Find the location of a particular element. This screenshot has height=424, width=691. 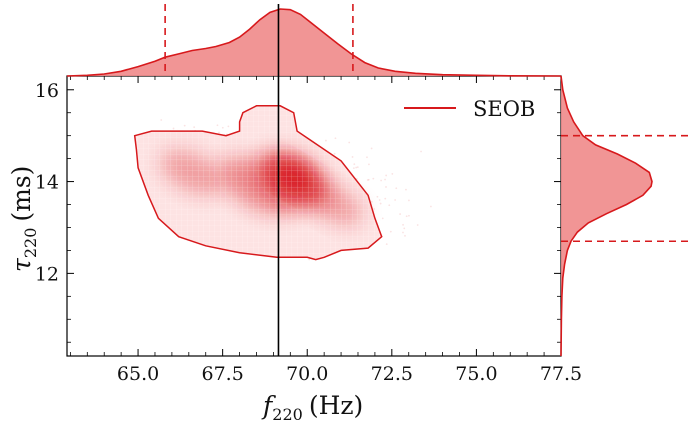

y-tick-label: 14 is located at coordinates (47, 183).